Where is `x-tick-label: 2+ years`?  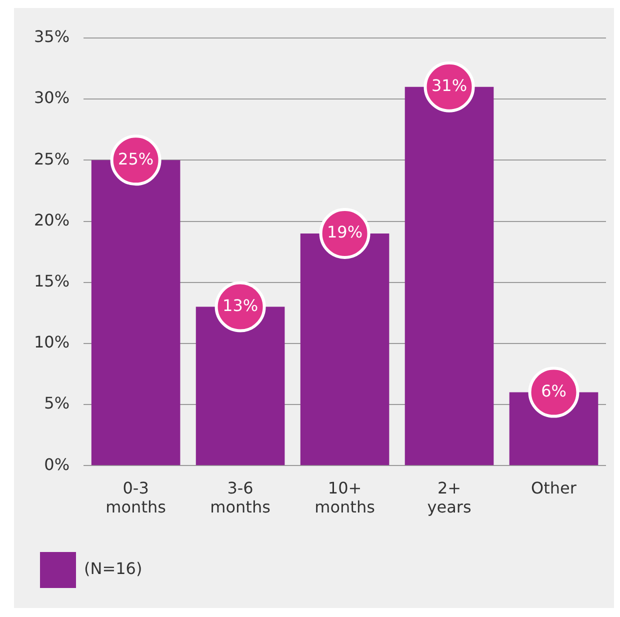 x-tick-label: 2+ years is located at coordinates (449, 497).